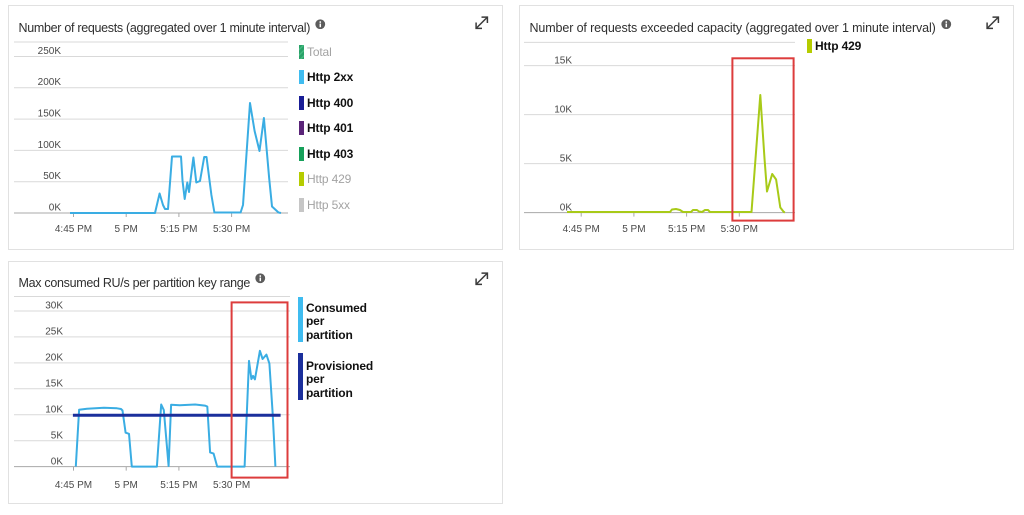 This screenshot has width=1024, height=515. I want to click on svg-text: 50K, so click(52, 176).